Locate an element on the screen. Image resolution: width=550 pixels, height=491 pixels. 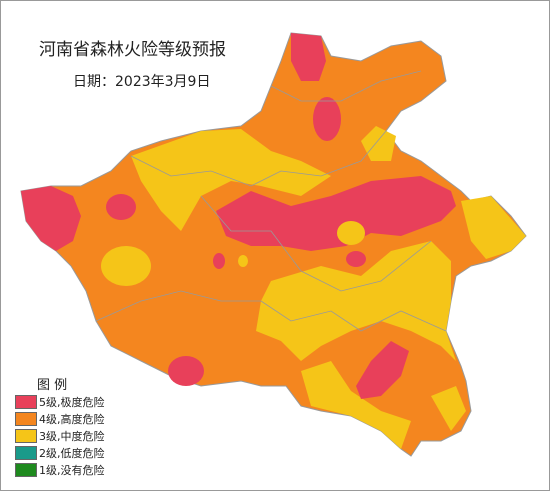
legend-label: 5级,极度危险 is located at coordinates (72, 402).